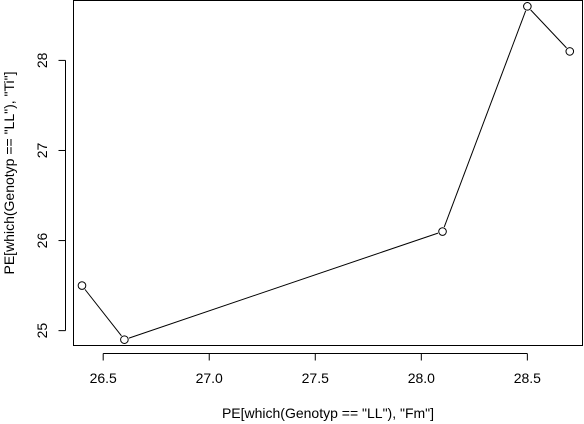 This screenshot has width=584, height=424. I want to click on x-axis: 26.5 27.0 27.5 28.0 28.5, so click(315, 369).